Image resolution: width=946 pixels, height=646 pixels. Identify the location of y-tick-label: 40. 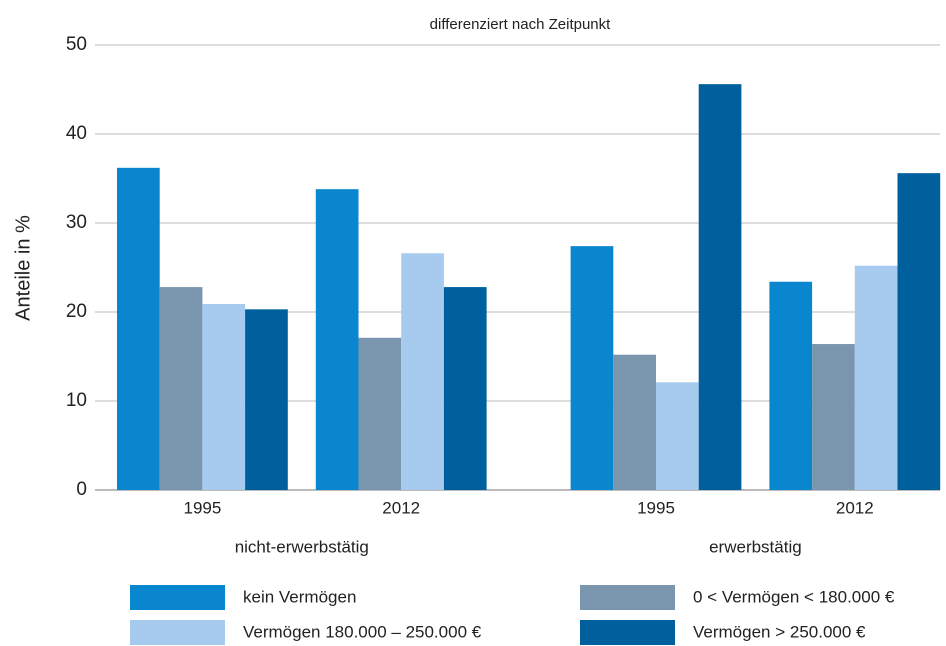
(76, 133).